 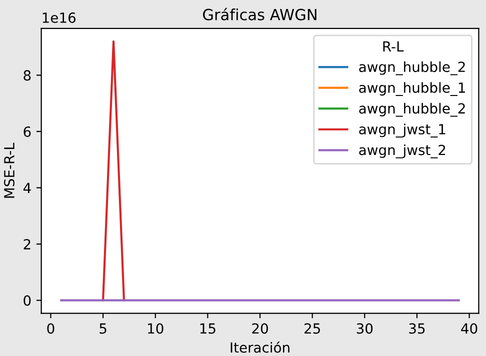 What do you see at coordinates (208, 328) in the screenshot?
I see `x-tick-label: 15` at bounding box center [208, 328].